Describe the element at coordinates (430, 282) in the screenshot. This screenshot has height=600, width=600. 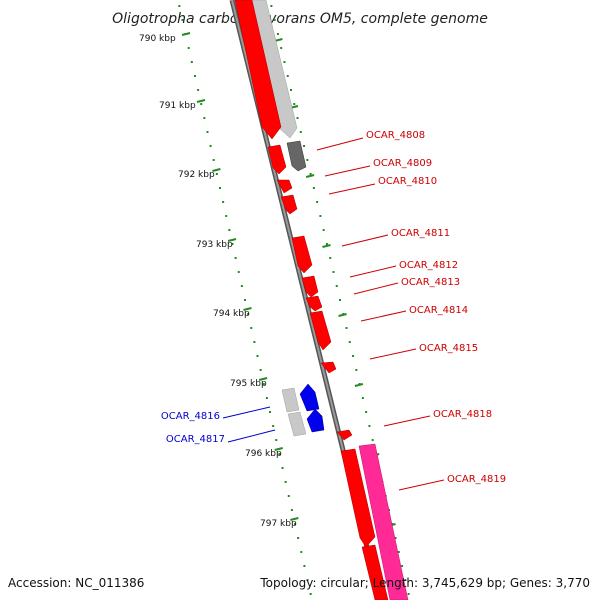
I see `gene-label: OCAR_4813` at that location.